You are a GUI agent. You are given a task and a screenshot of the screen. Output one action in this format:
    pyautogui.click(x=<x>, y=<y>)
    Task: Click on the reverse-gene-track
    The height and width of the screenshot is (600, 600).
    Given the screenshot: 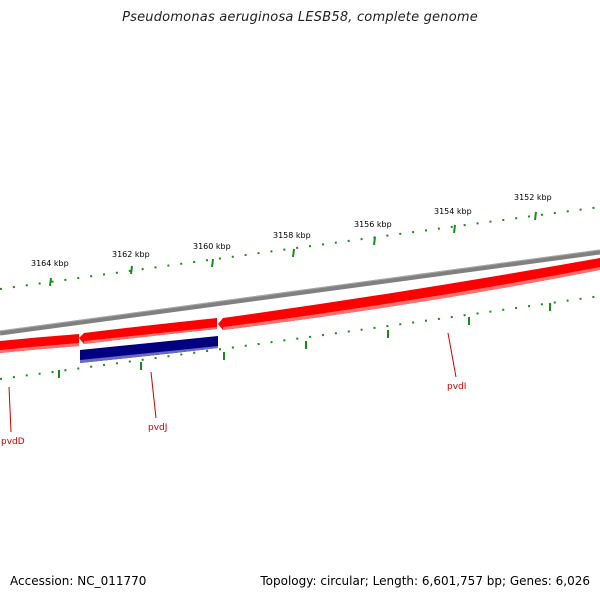 What is the action you would take?
    pyautogui.click(x=149, y=349)
    